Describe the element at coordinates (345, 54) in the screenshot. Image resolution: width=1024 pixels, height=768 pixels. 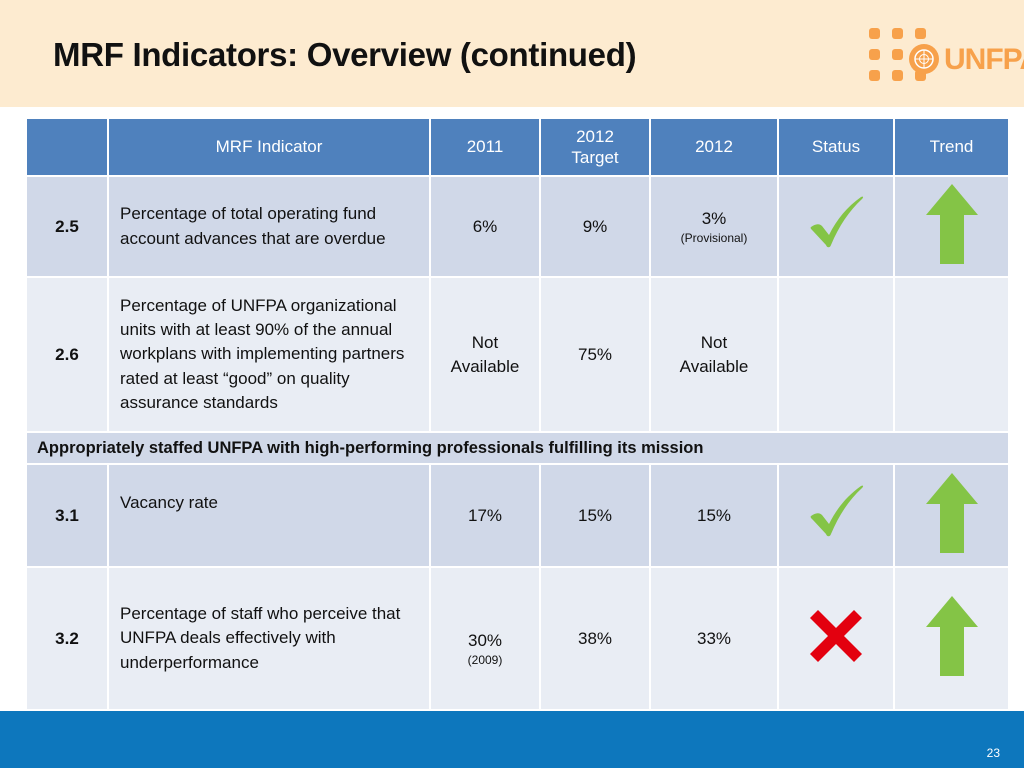
I see `slide-title: MRF Indicators: Overview (continued)` at that location.